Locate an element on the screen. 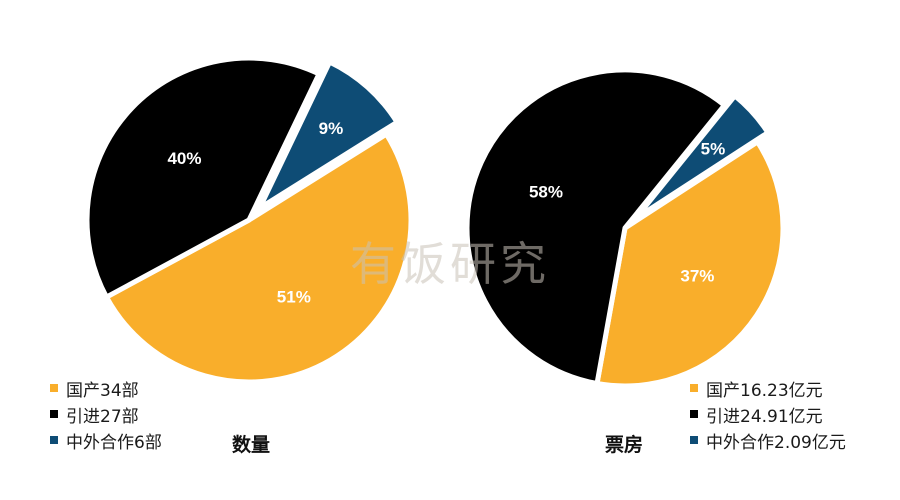 The image size is (900, 500). legend-item: 引进27部 is located at coordinates (106, 414).